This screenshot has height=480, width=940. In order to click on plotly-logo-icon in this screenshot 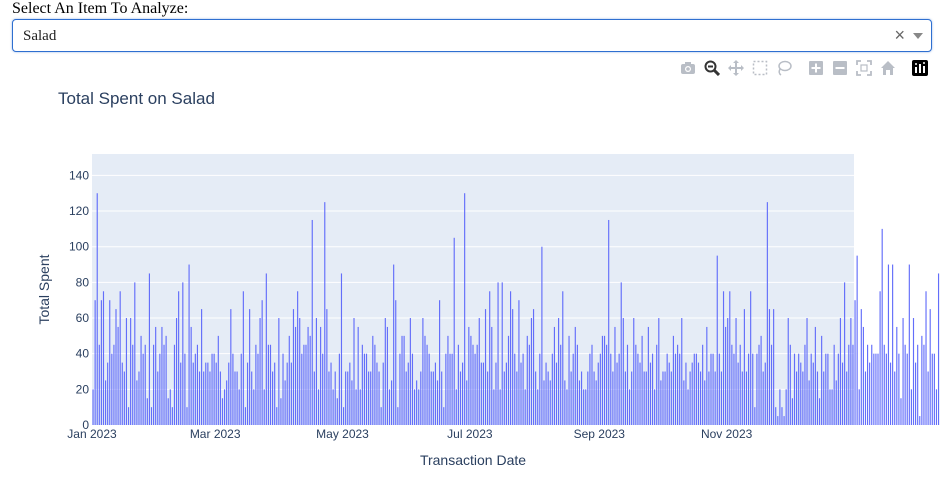, I will do `click(920, 68)`.